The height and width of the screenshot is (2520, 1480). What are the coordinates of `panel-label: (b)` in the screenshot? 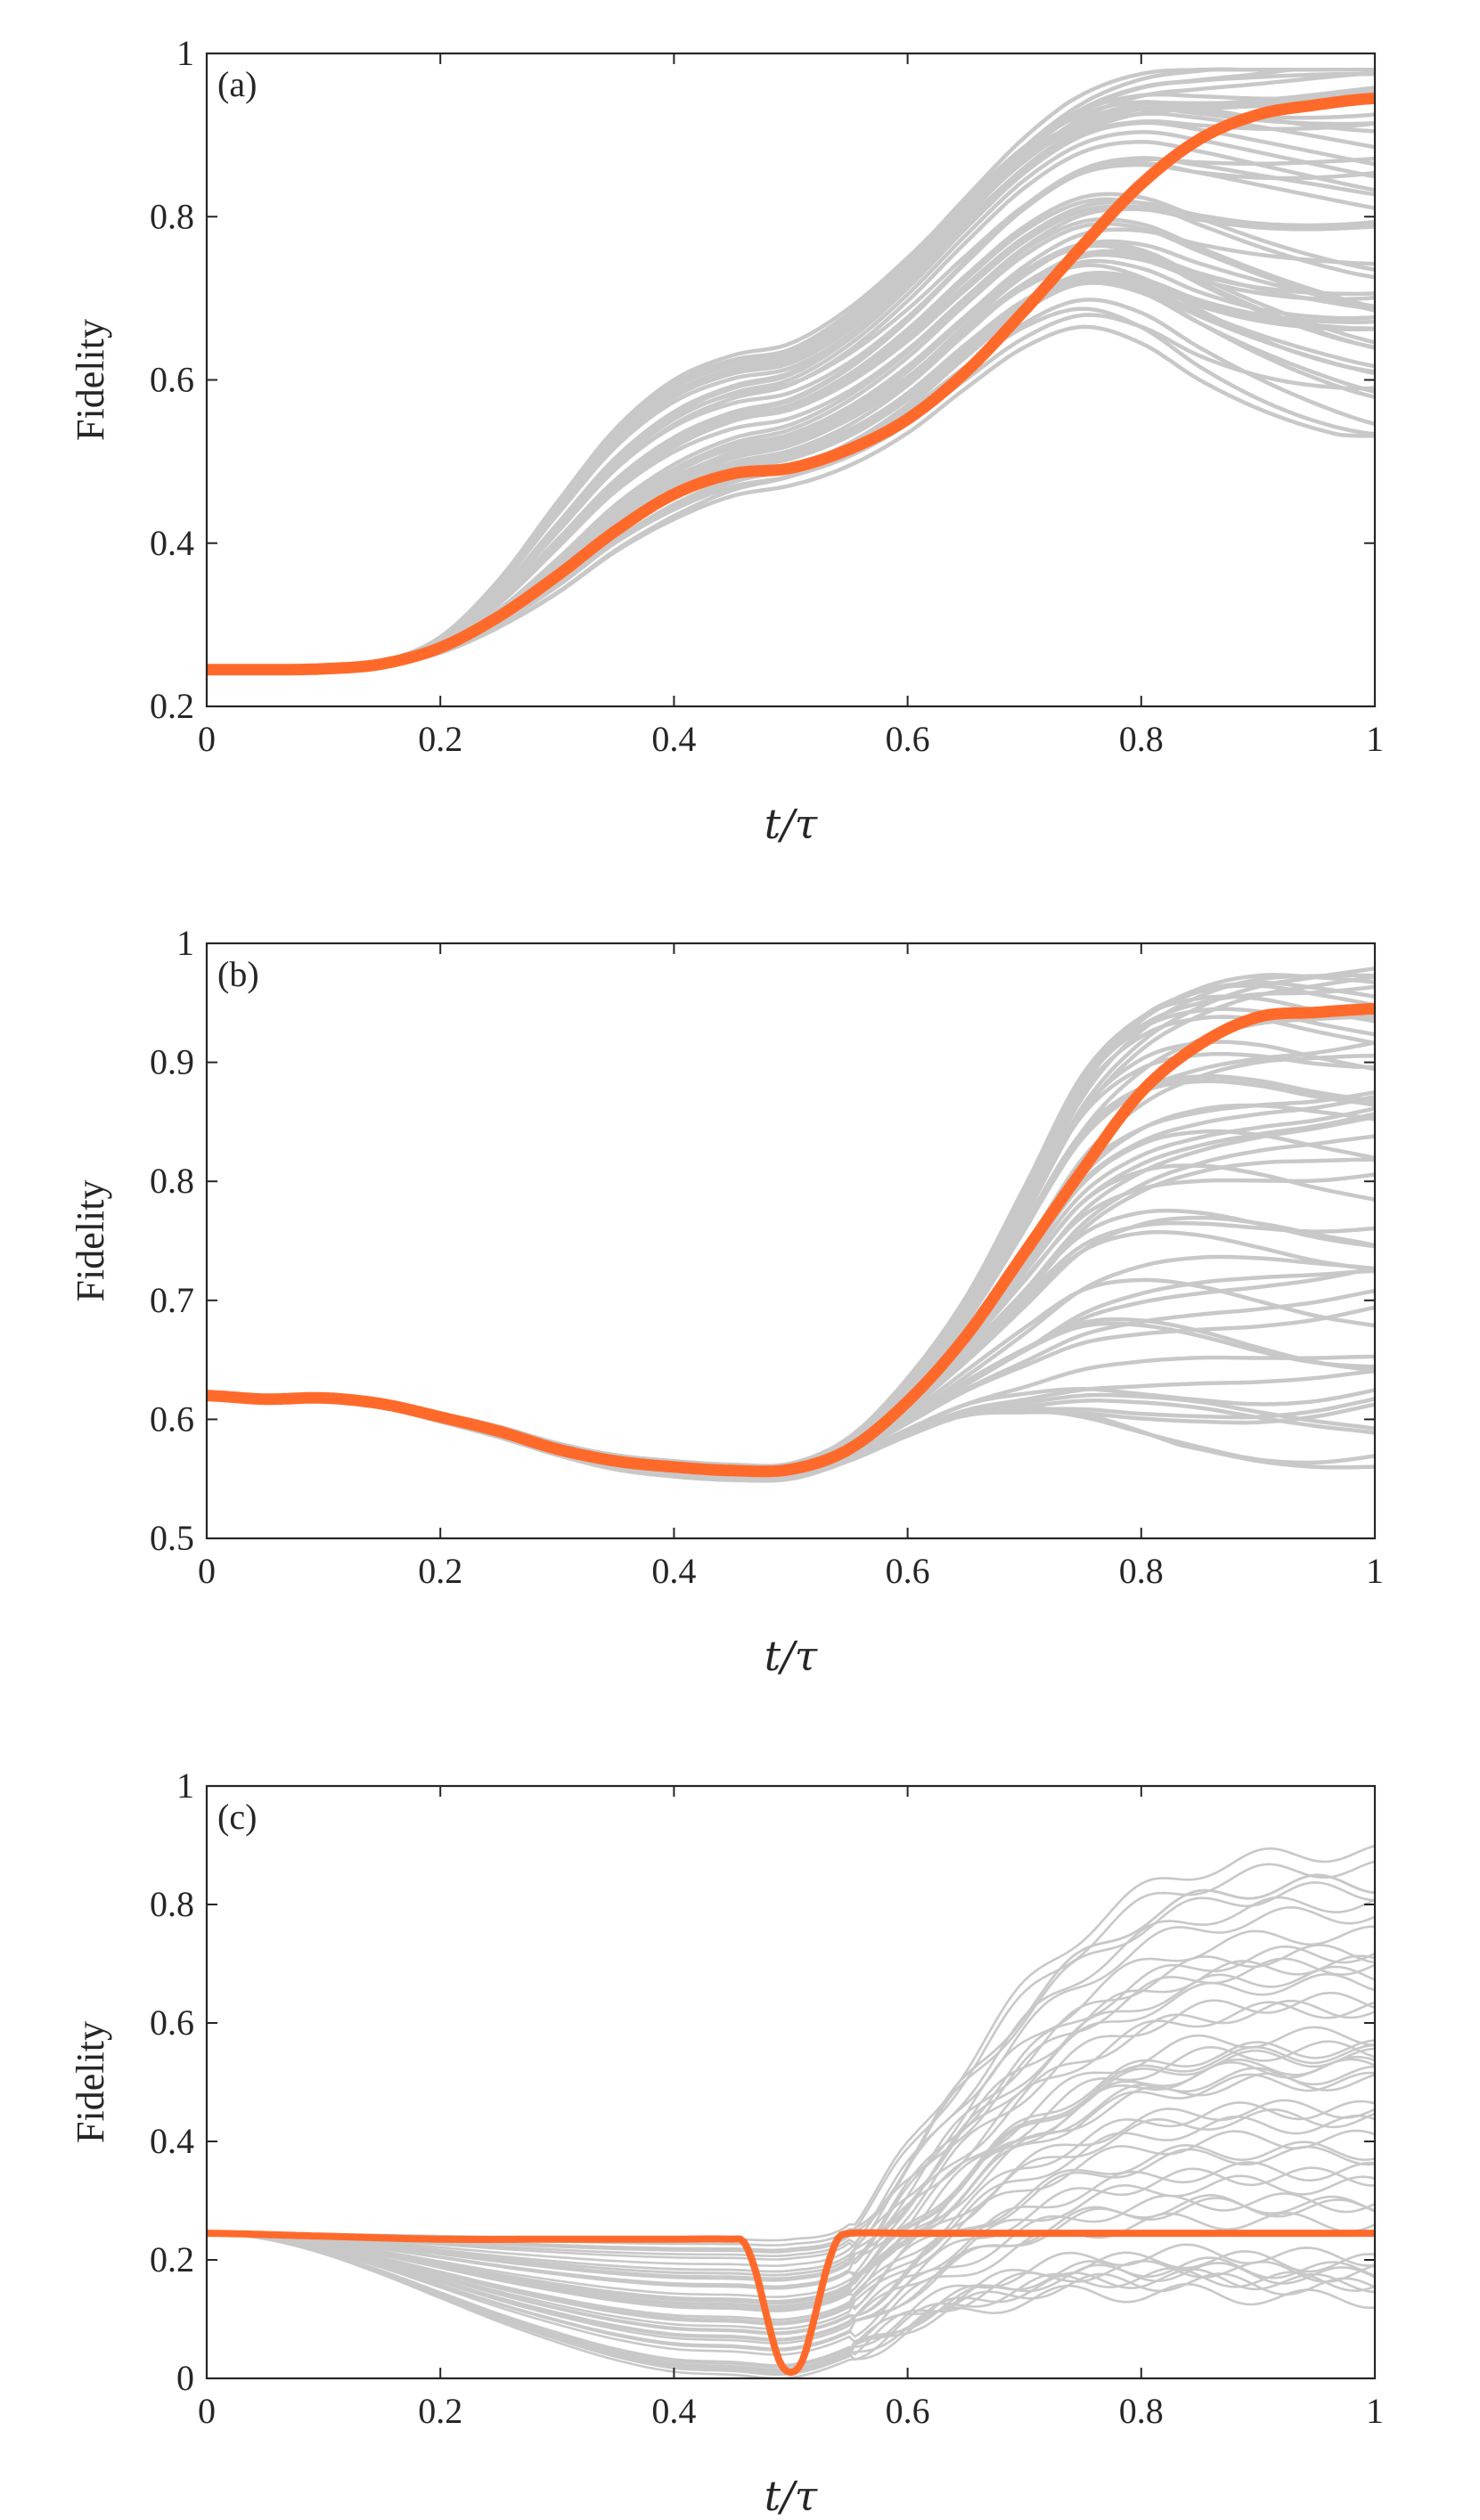 It's located at (238, 974).